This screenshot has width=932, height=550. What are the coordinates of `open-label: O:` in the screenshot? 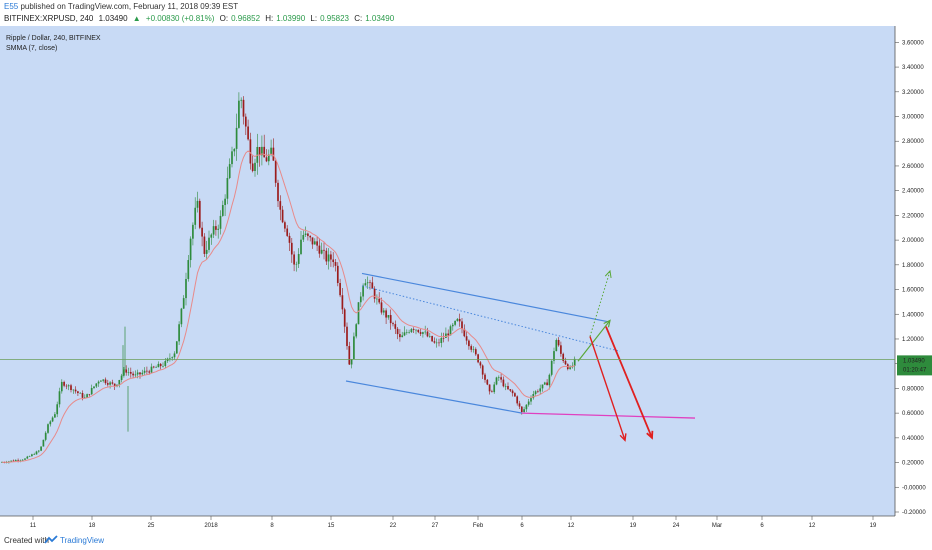 It's located at (224, 18).